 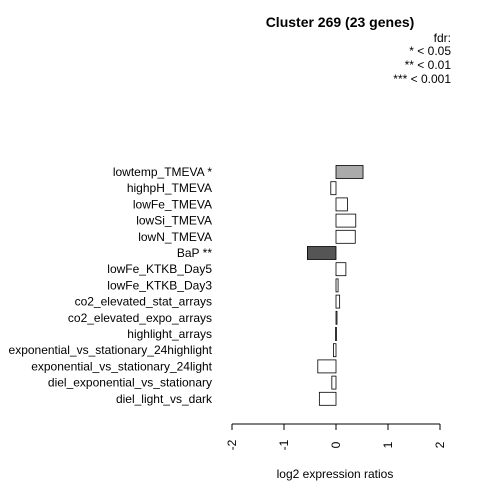 I want to click on legend: fdr: * < 0.05 ** < 0.01 *** < 0.001, so click(x=422, y=58).